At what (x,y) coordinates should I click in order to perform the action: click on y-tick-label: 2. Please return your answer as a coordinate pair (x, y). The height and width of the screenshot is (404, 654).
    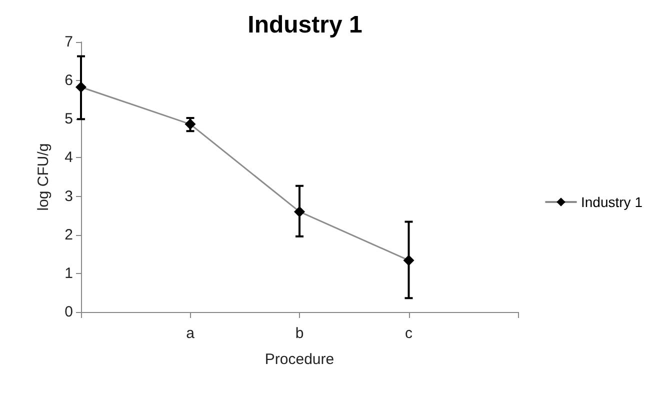
    Looking at the image, I should click on (68, 235).